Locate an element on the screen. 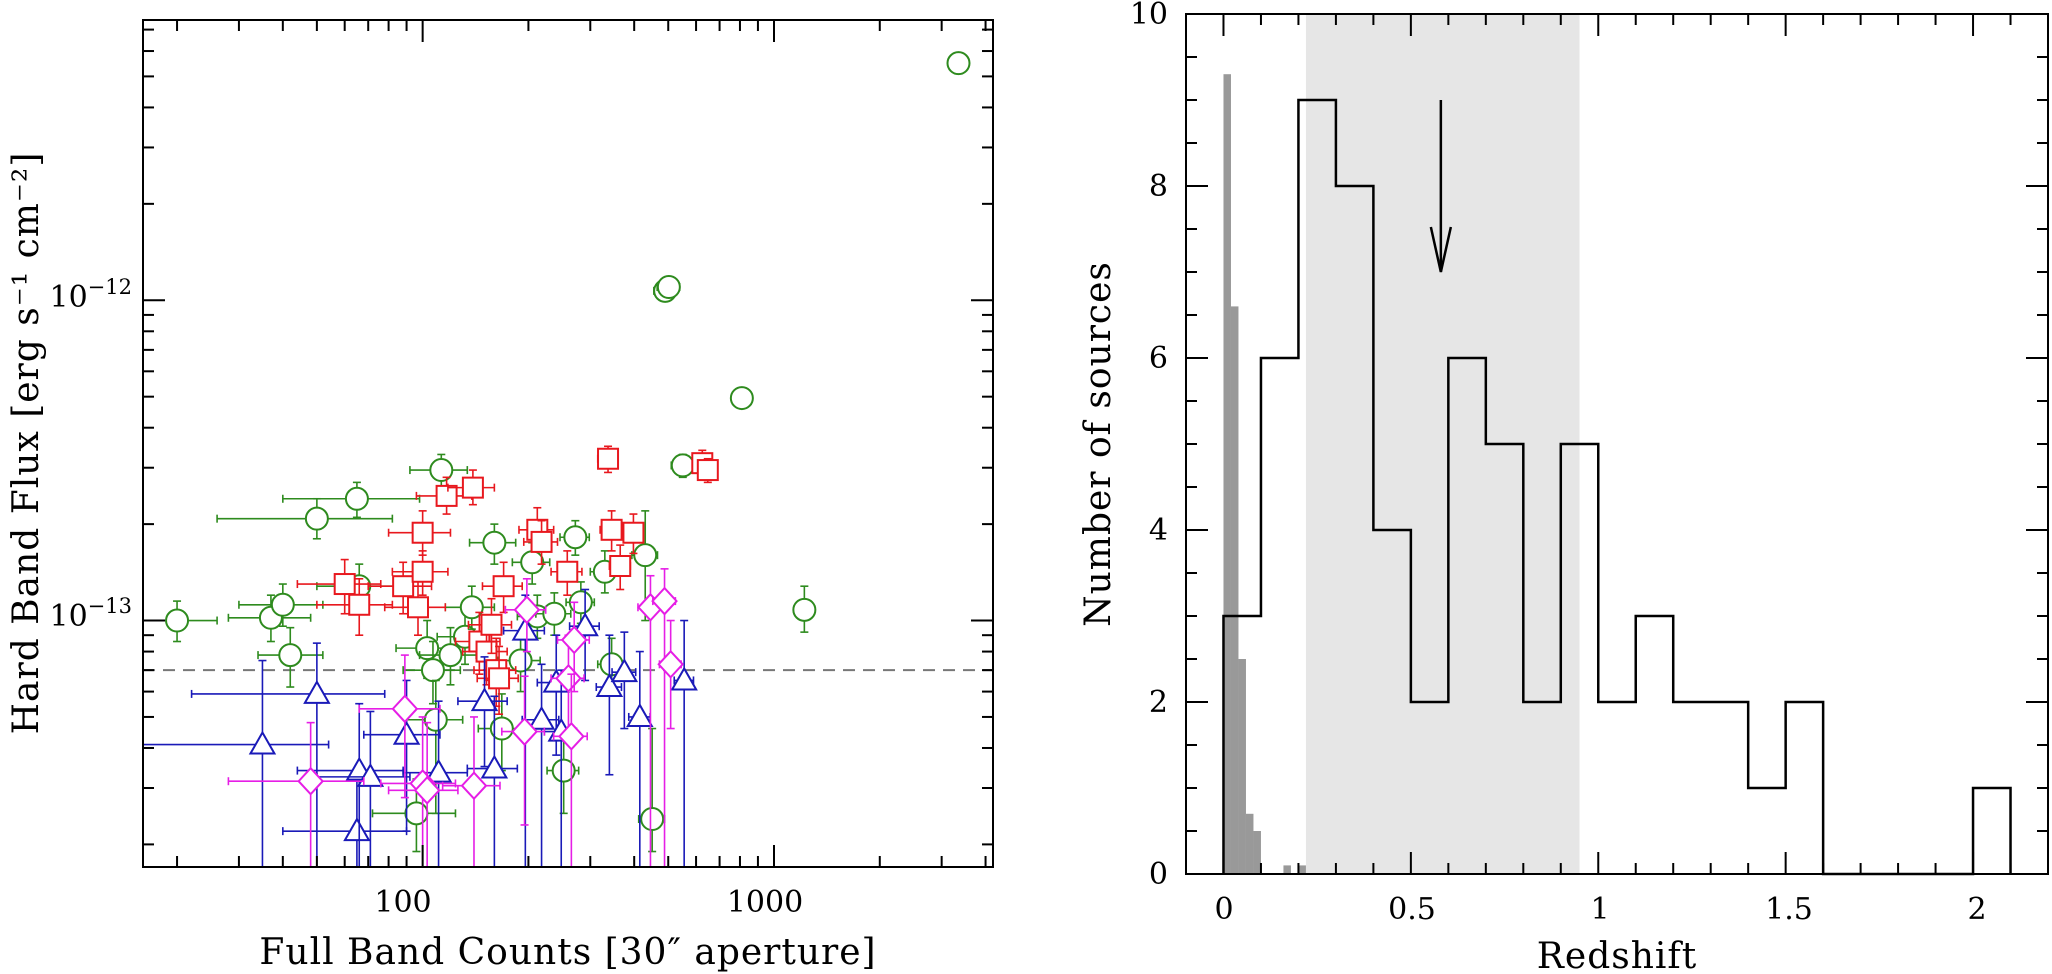 This screenshot has width=2052, height=974. right-x-tick-label-2: 2 is located at coordinates (1976, 909).